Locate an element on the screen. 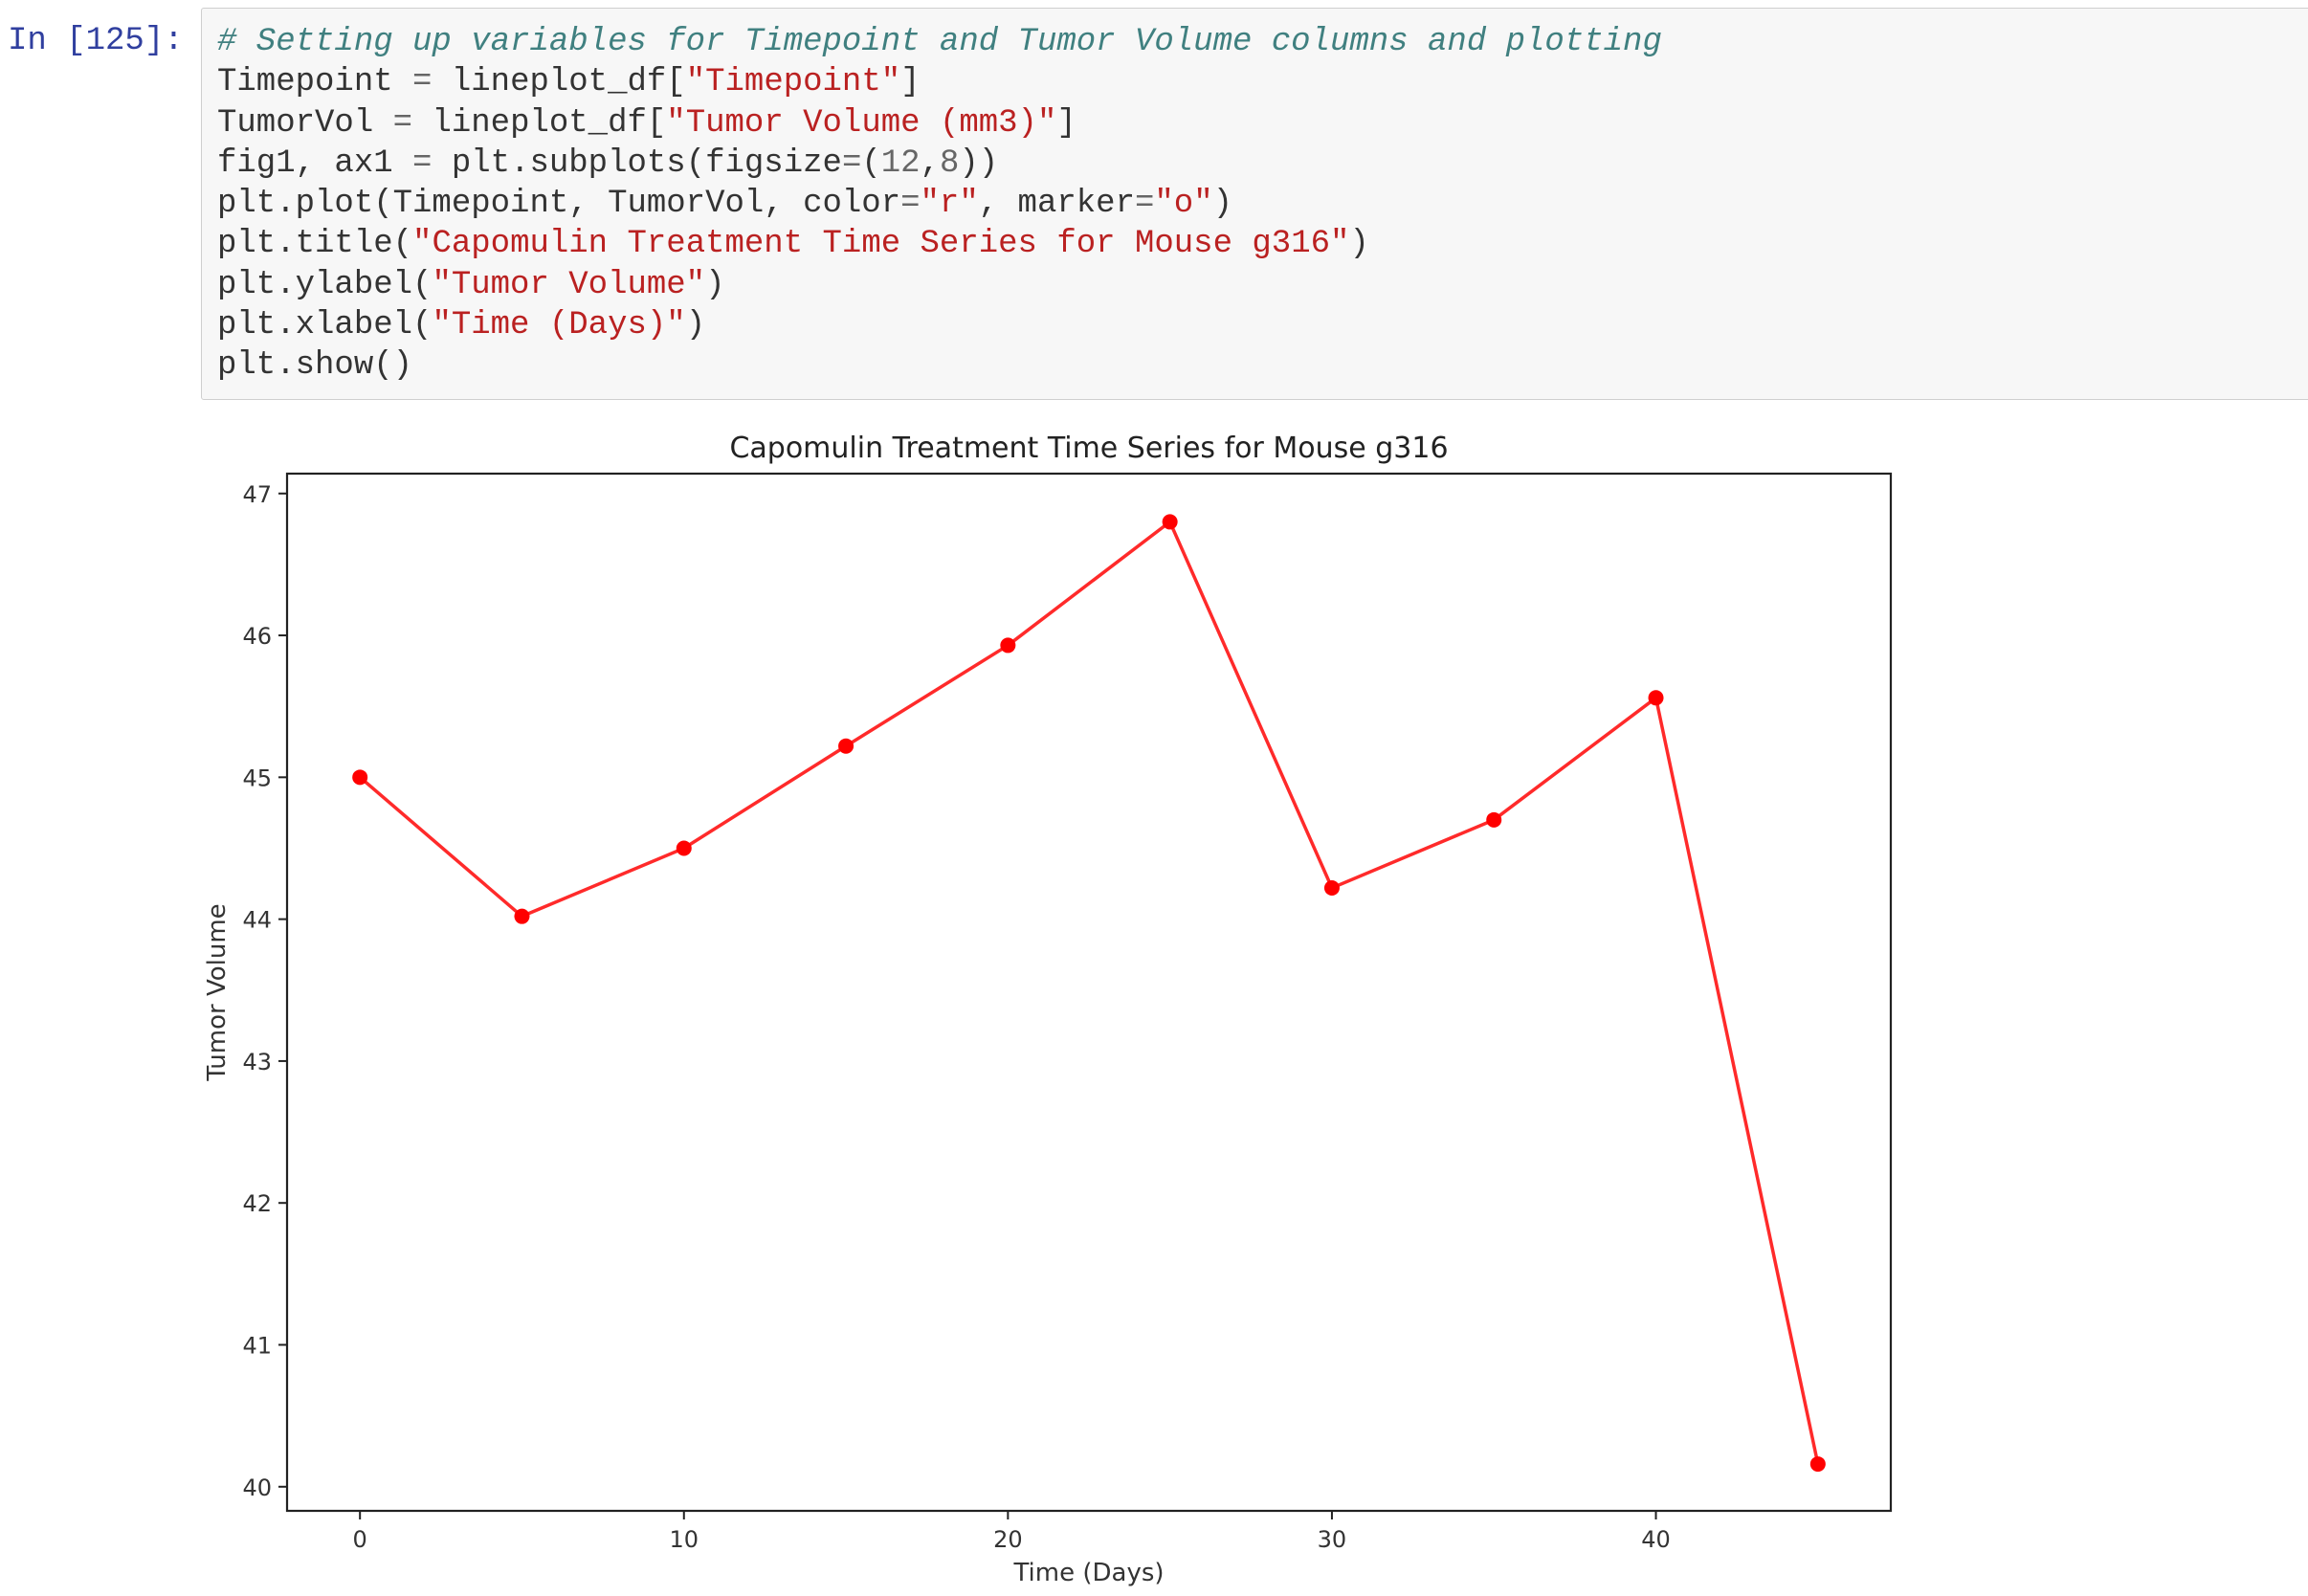  code-token: ( is located at coordinates (871, 163).